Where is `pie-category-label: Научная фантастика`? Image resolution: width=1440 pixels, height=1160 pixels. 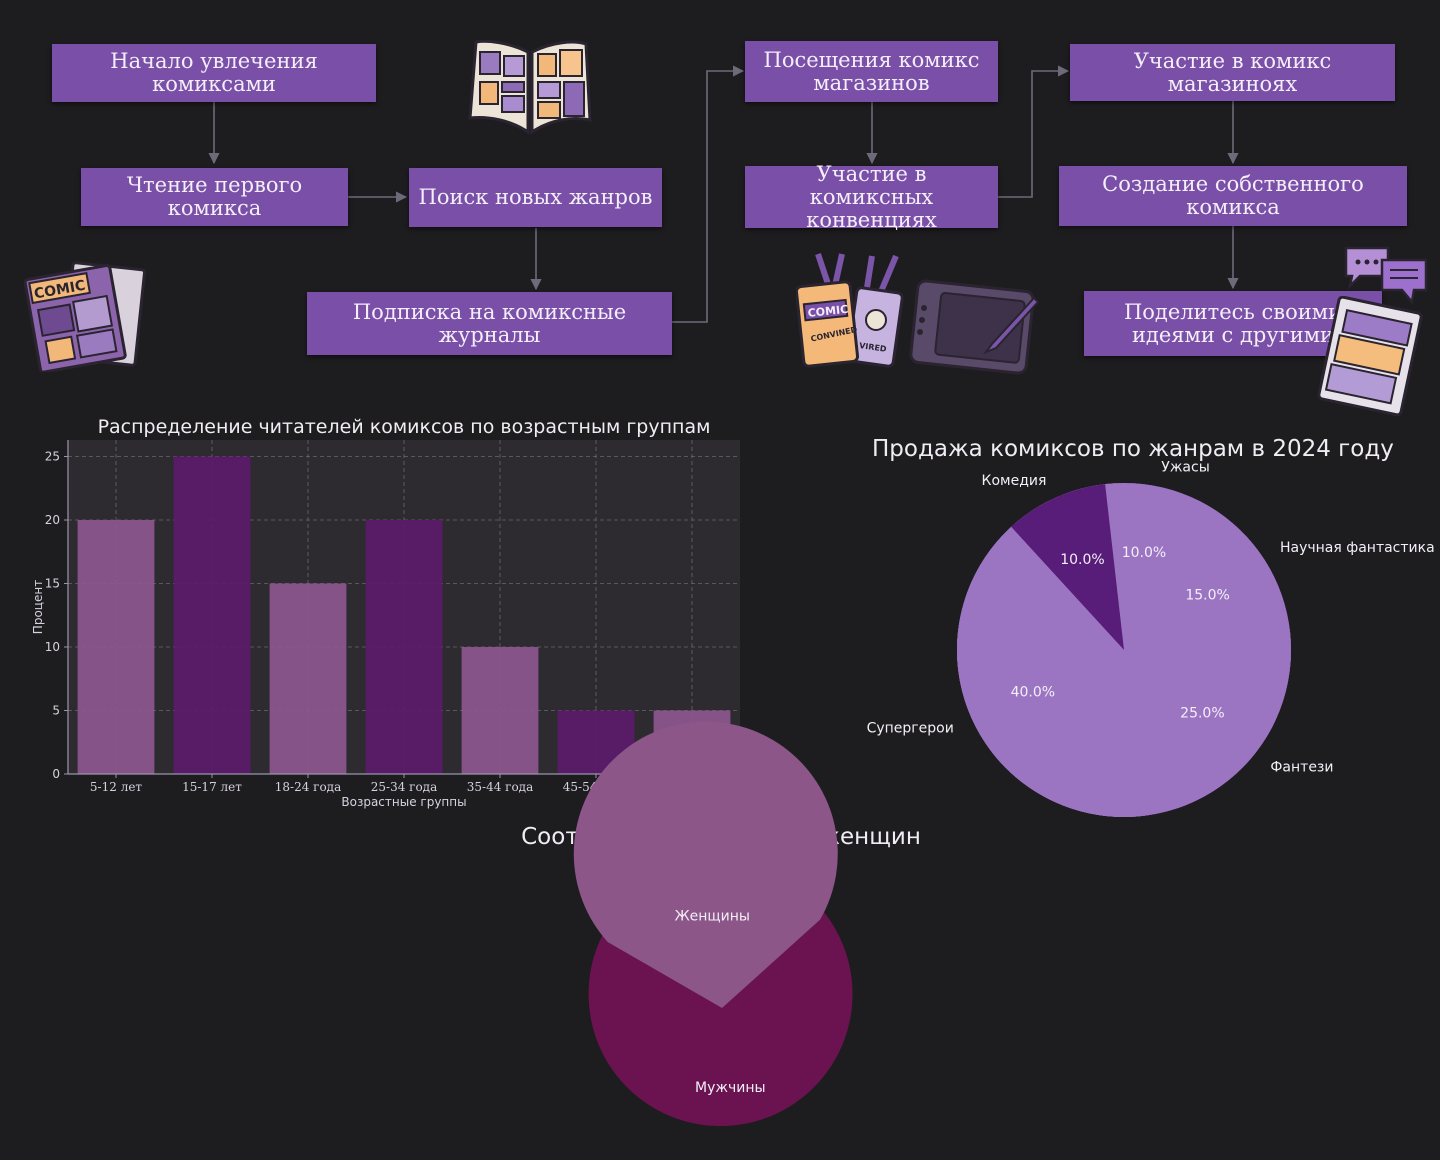 pie-category-label: Научная фантастика is located at coordinates (1357, 548).